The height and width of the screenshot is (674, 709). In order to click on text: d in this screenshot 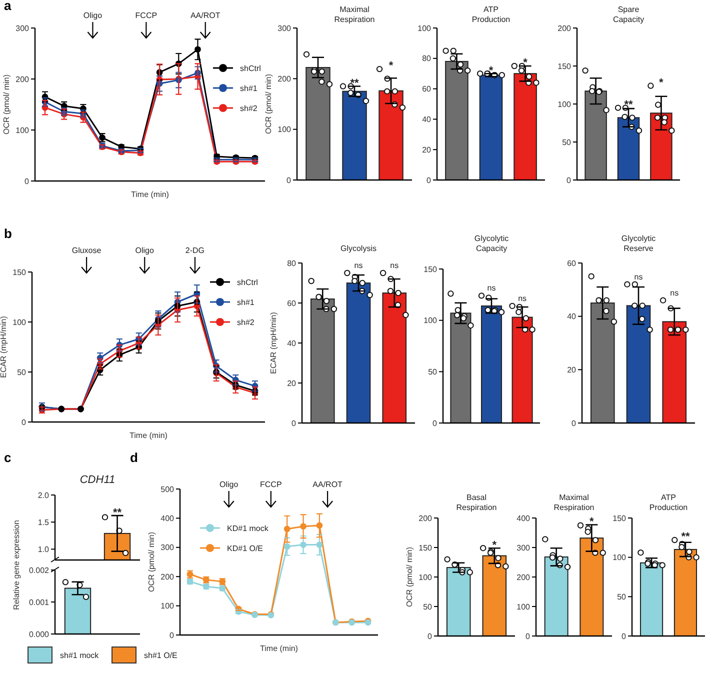, I will do `click(134, 457)`.